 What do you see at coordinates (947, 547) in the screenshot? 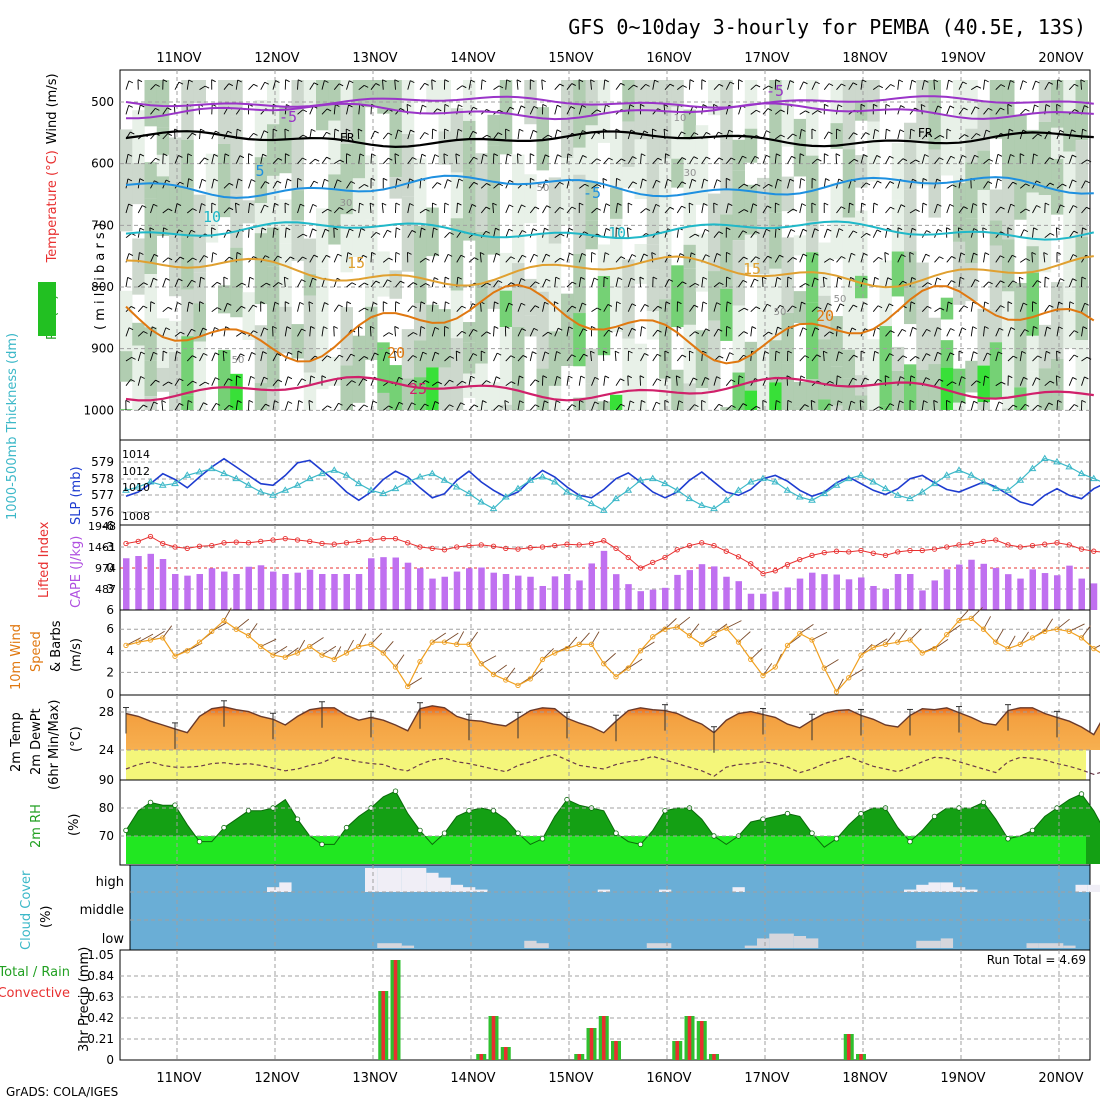
I see `lifted-index-marker` at bounding box center [947, 547].